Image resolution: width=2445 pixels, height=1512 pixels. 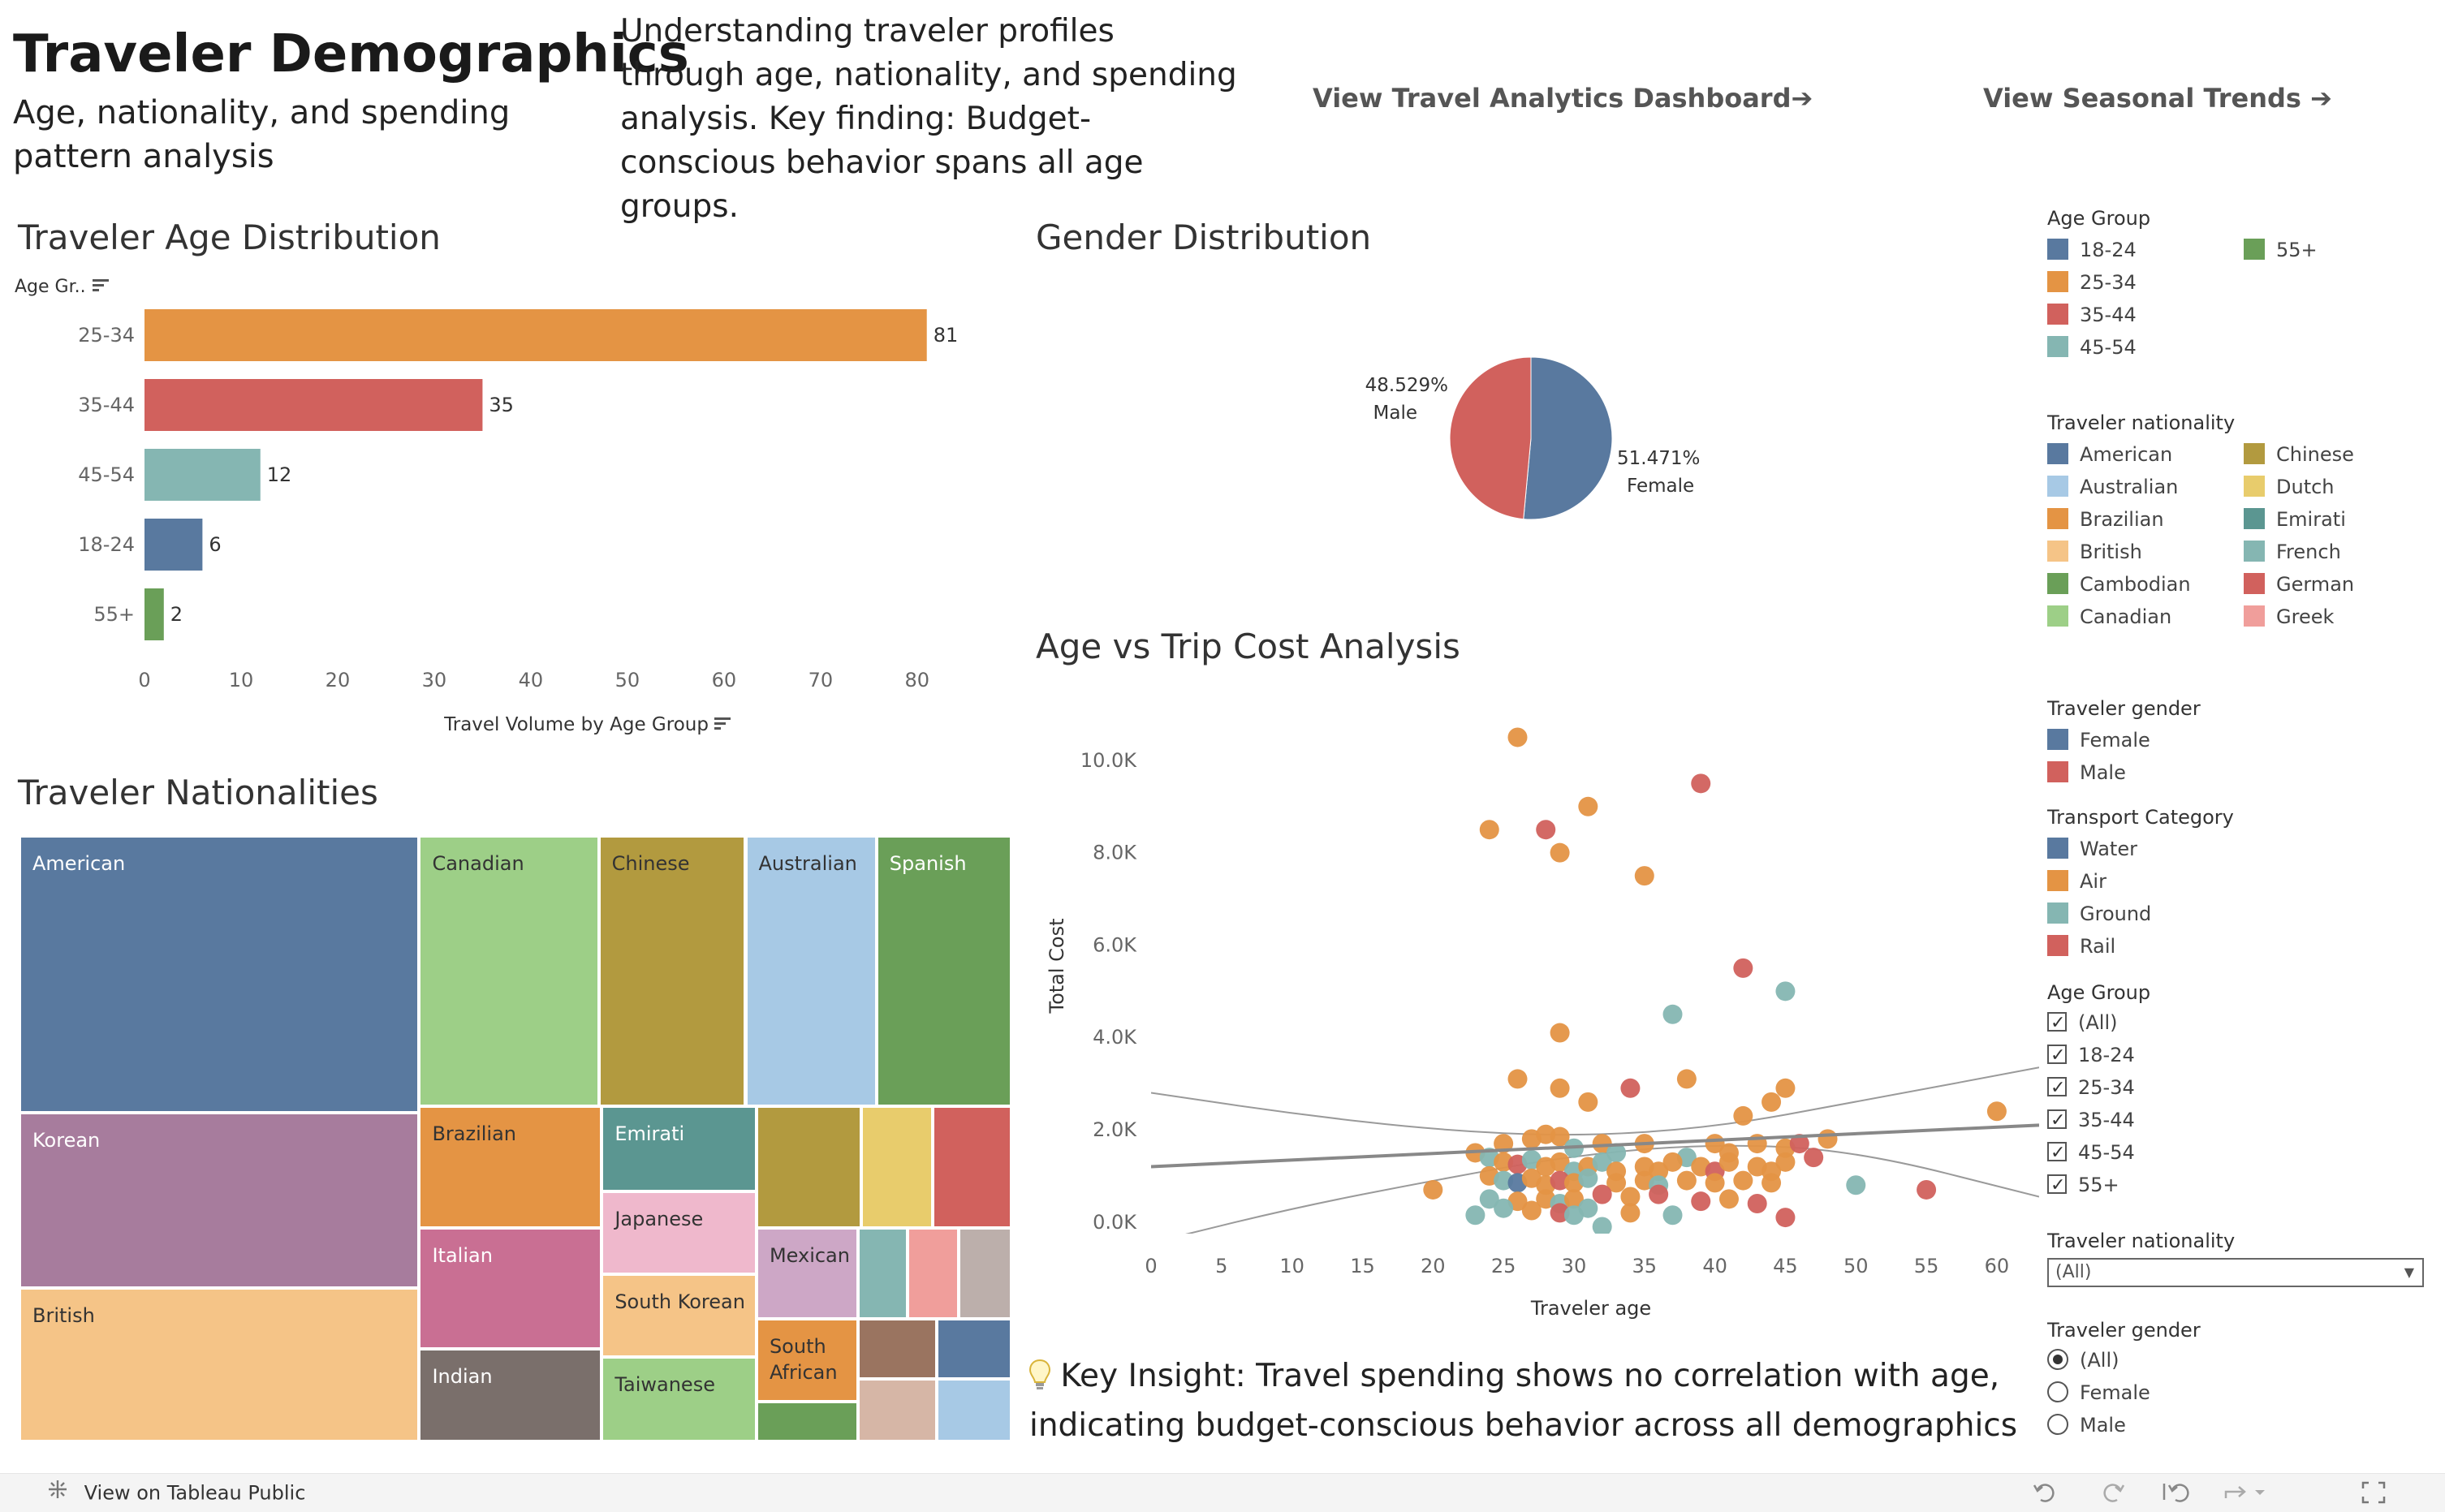 What do you see at coordinates (2289, 617) in the screenshot?
I see `legend-item-greek: Greek` at bounding box center [2289, 617].